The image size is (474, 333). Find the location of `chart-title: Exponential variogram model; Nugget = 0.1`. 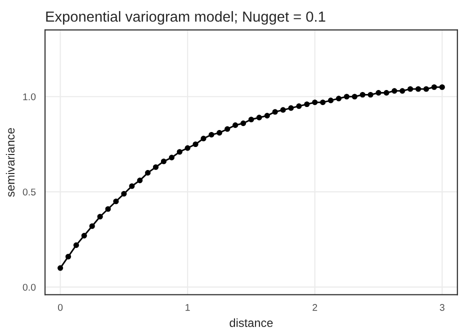

chart-title: Exponential variogram model; Nugget = 0.1 is located at coordinates (186, 18).